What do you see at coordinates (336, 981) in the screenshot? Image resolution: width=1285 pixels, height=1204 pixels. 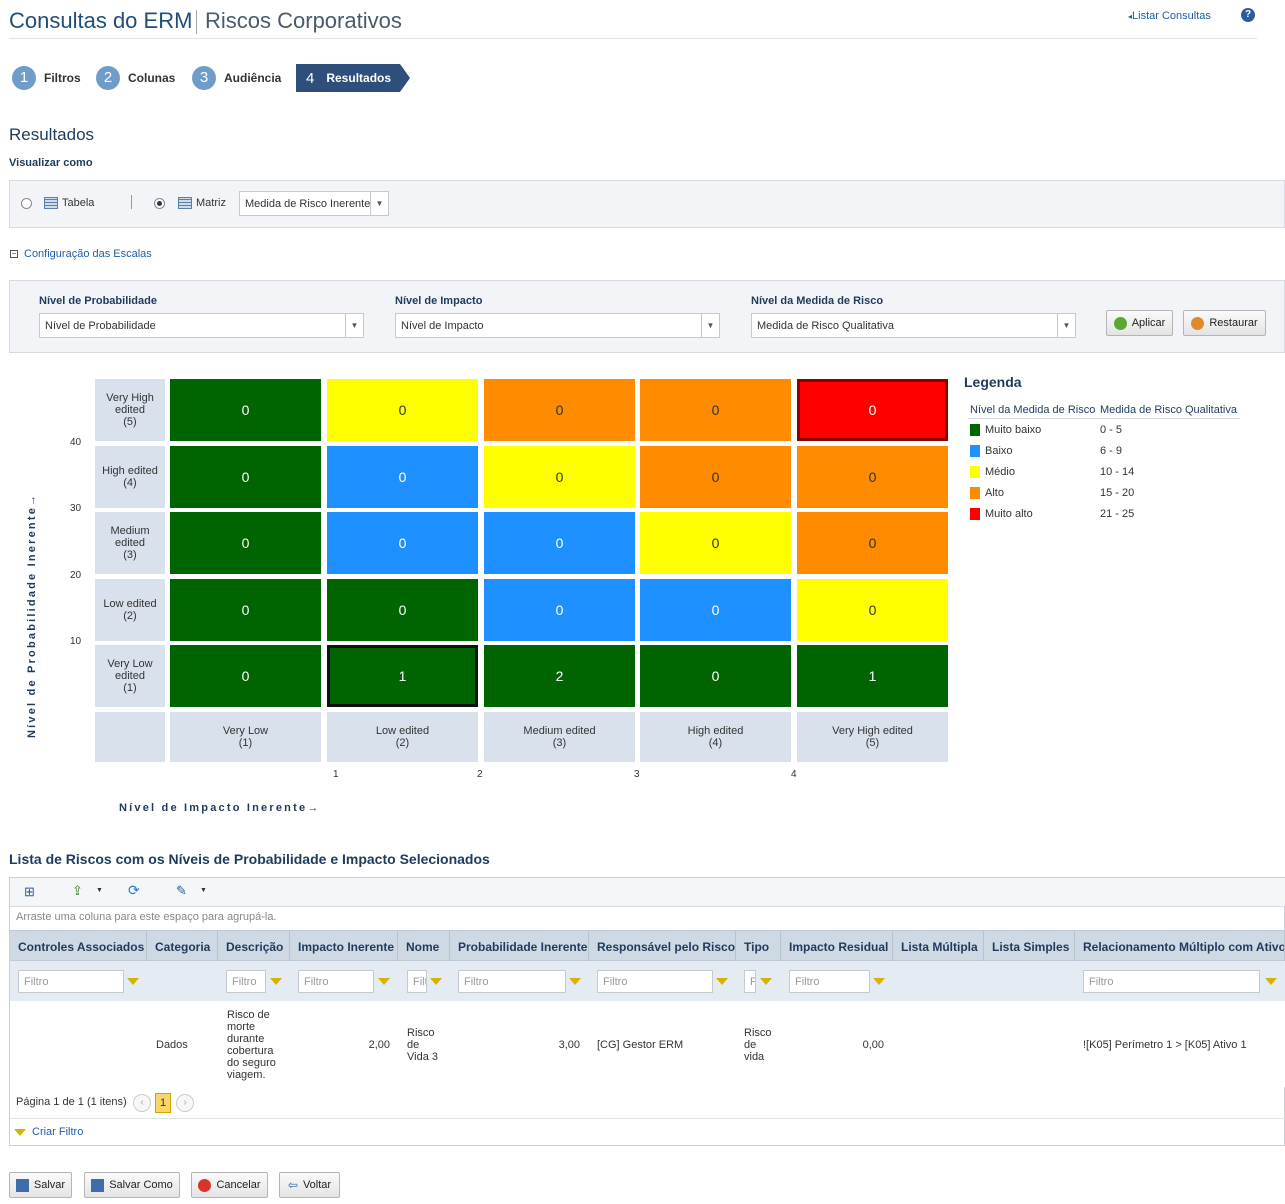 I see `filter-impacto-input: Filtro` at bounding box center [336, 981].